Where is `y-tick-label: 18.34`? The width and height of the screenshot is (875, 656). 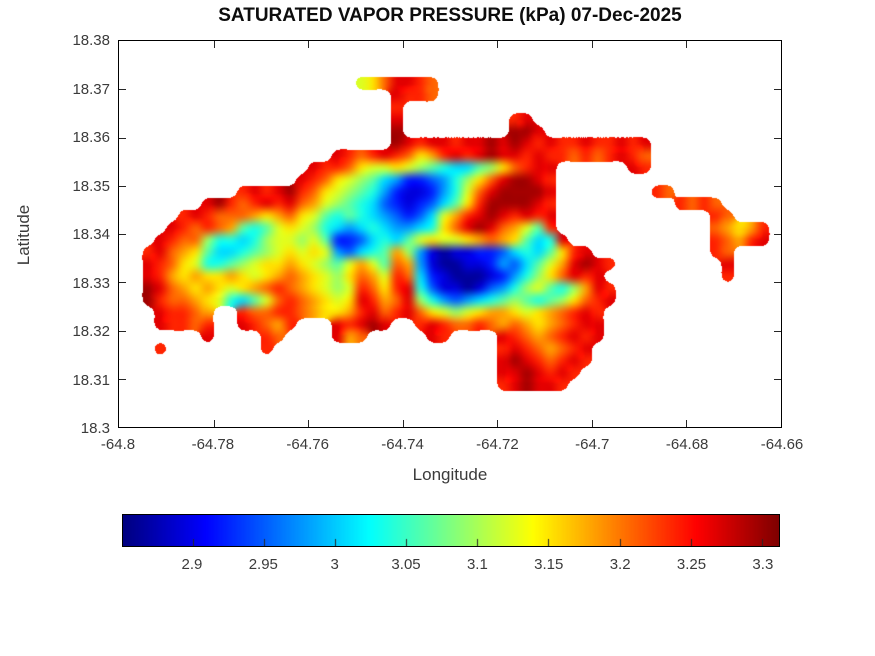 y-tick-label: 18.34 is located at coordinates (91, 234).